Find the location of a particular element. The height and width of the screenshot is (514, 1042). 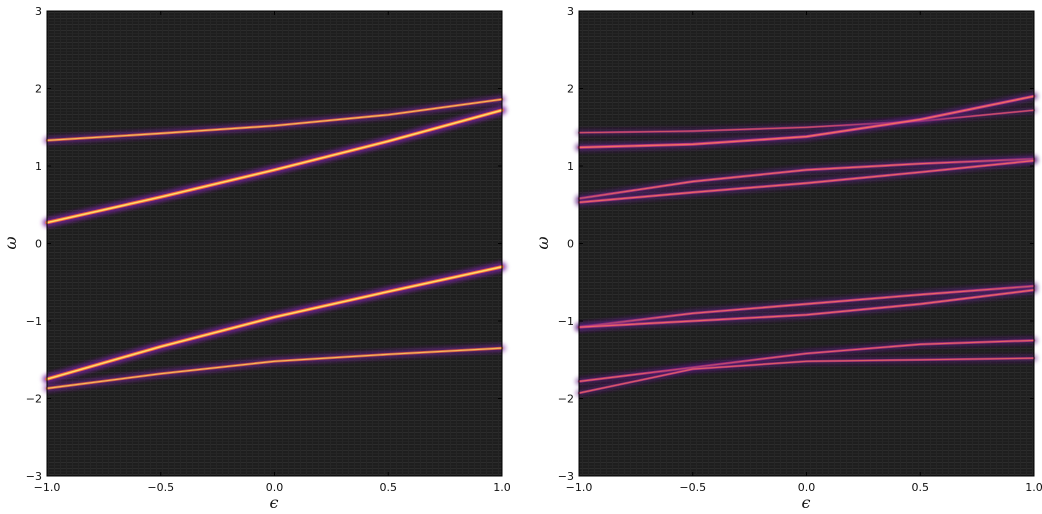

right-y-tick-label: −2 is located at coordinates (566, 399).